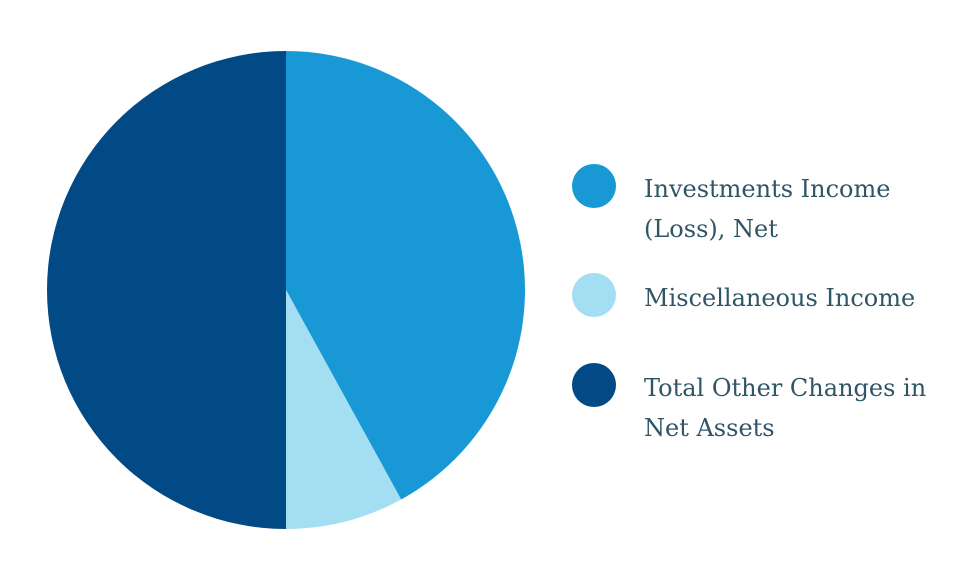 This screenshot has height=561, width=958. Describe the element at coordinates (767, 209) in the screenshot. I see `legend-label-investments: Investments Income (Loss), Net` at that location.